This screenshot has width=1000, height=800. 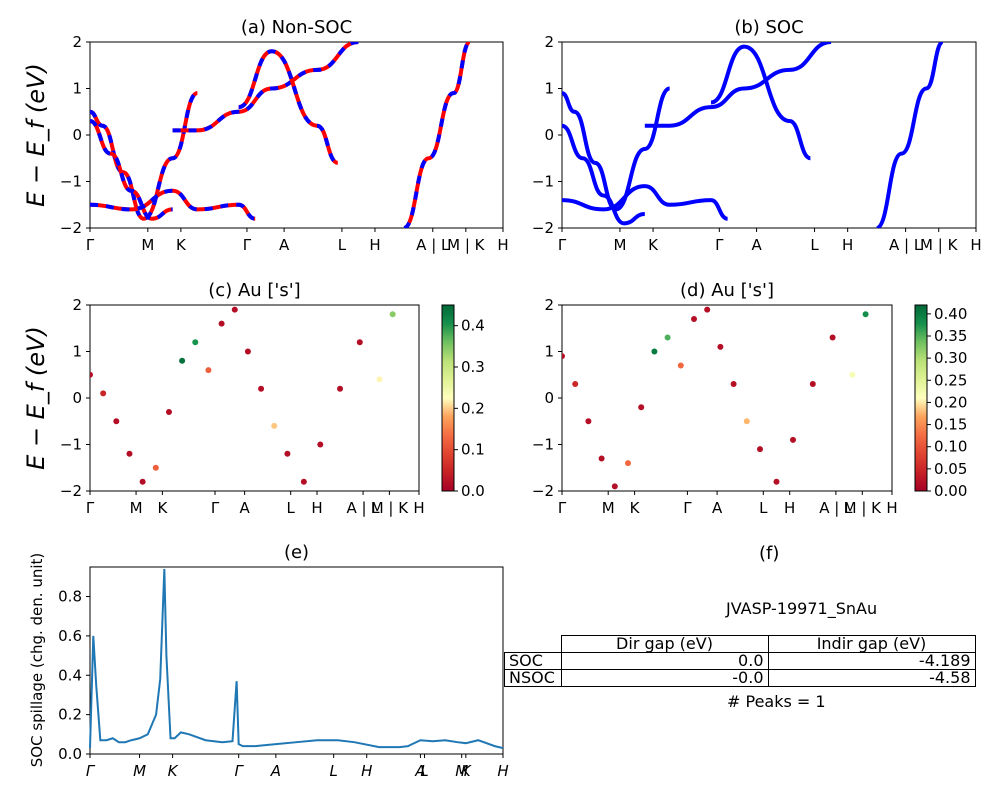 What do you see at coordinates (70, 636) in the screenshot?
I see `y-tick-label: 0.6` at bounding box center [70, 636].